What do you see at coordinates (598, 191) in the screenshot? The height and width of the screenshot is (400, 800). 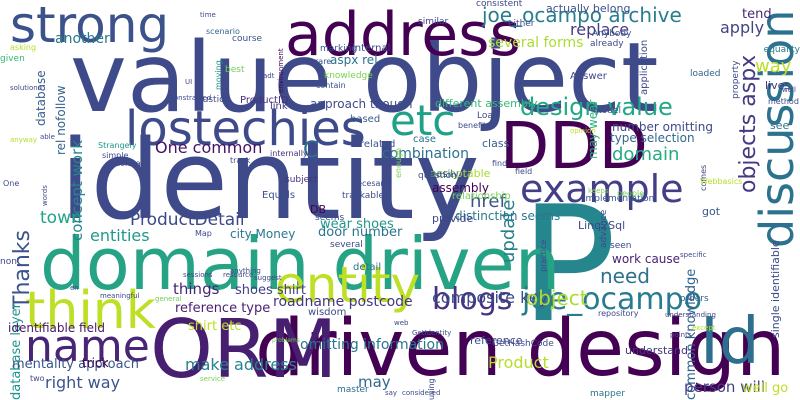 I see `word-keeps: keeps` at bounding box center [598, 191].